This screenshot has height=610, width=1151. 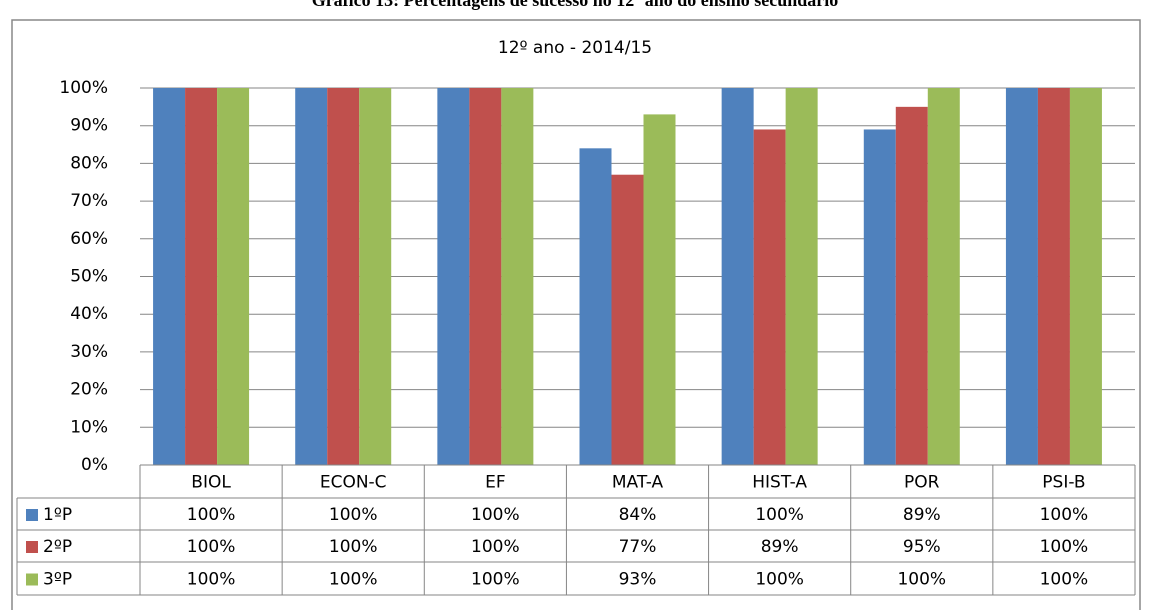 I want to click on y-tick-label: 50%, so click(x=89, y=277).